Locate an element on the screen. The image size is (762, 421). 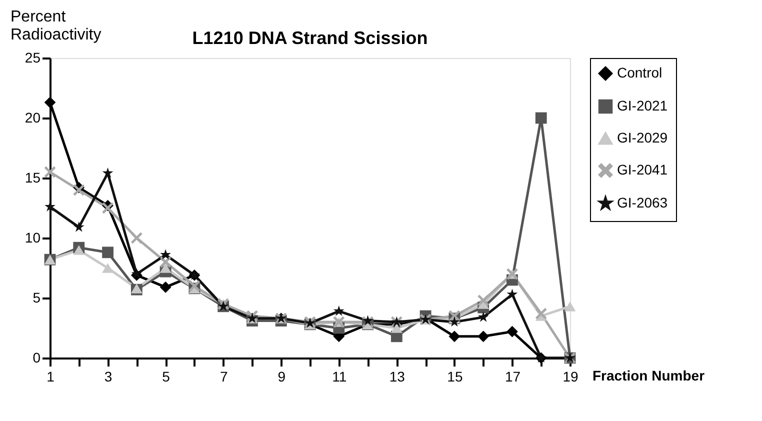
y-tick-label: 0 is located at coordinates (36, 358).